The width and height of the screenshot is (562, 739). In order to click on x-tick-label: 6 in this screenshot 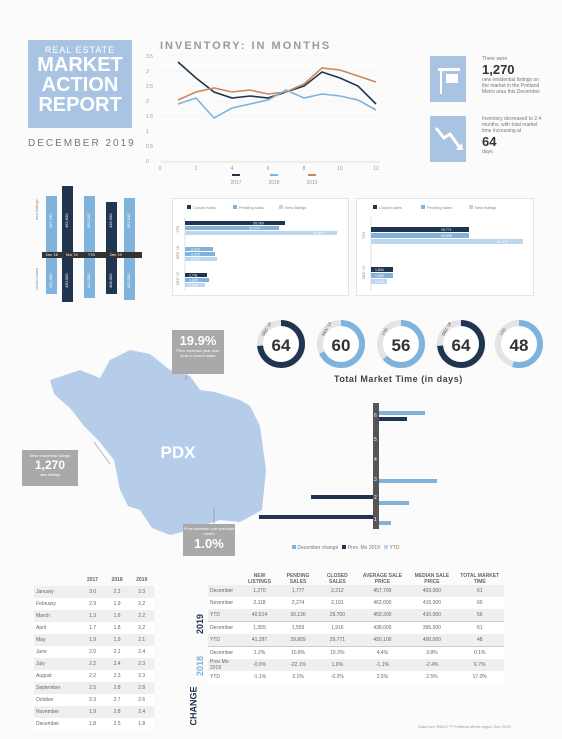, I will do `click(268, 169)`.